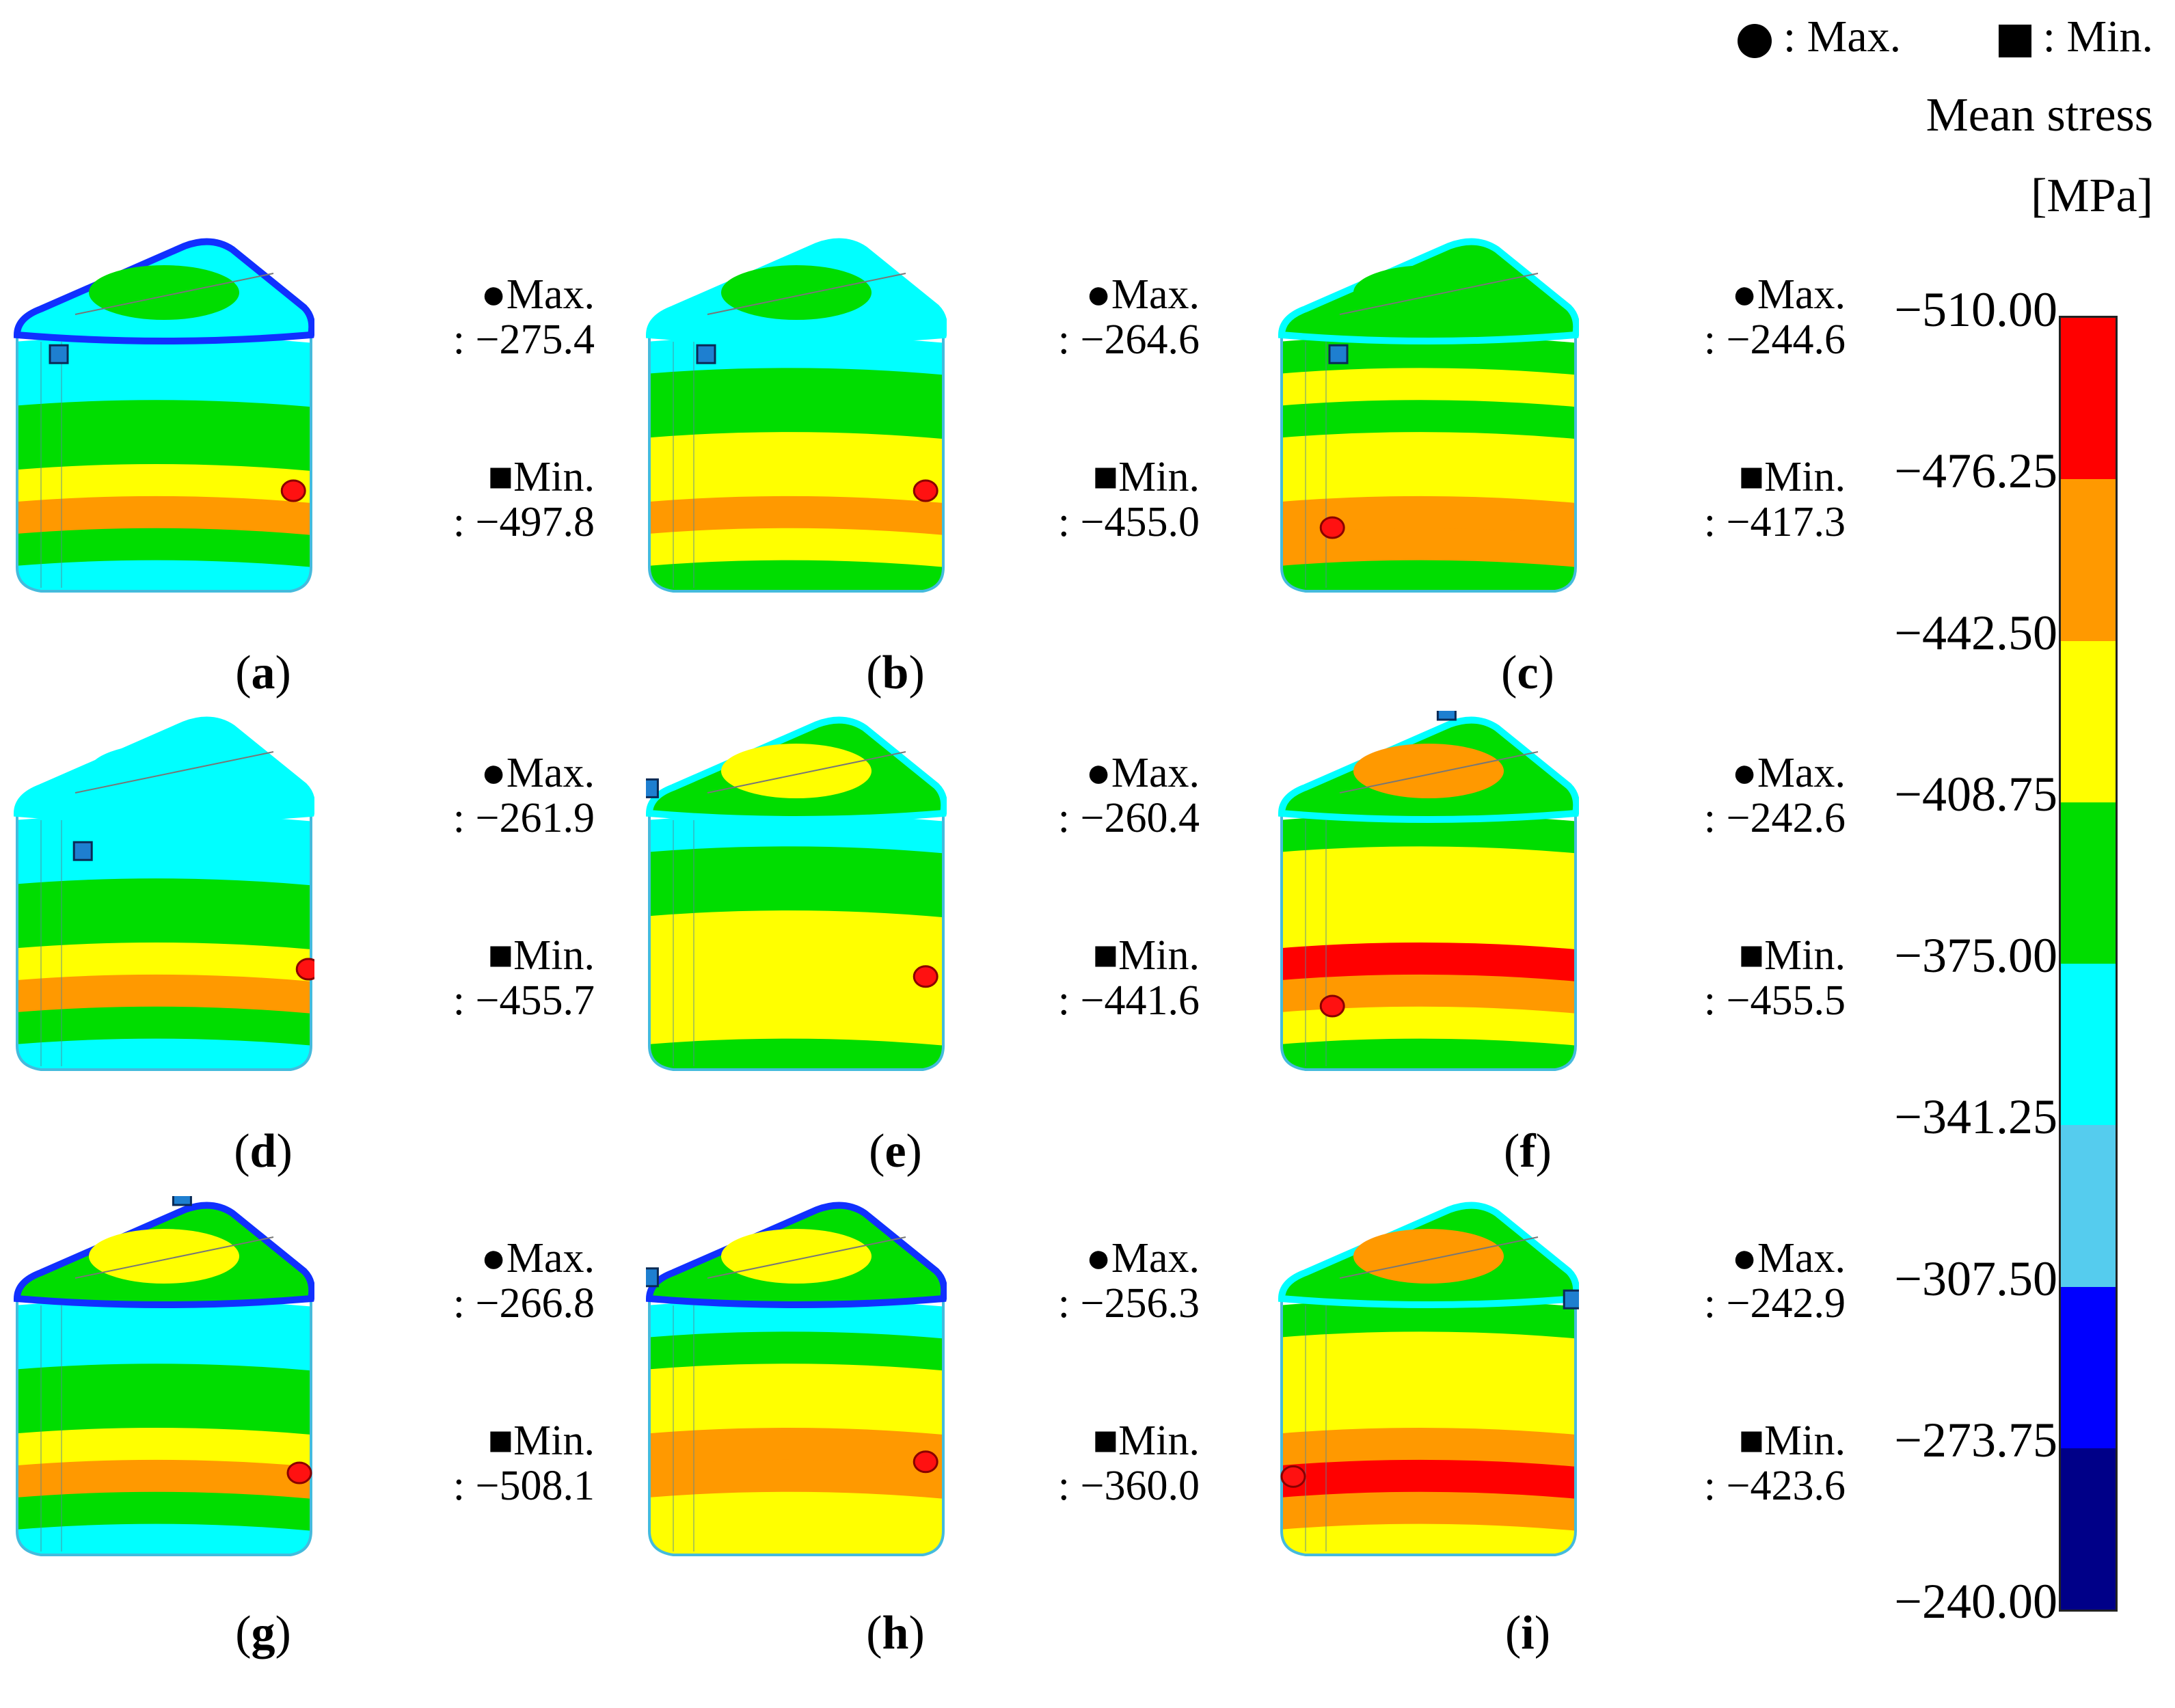 Image resolution: width=2175 pixels, height=1708 pixels. I want to click on colorbar-tick-label: −442.50, so click(1975, 632).